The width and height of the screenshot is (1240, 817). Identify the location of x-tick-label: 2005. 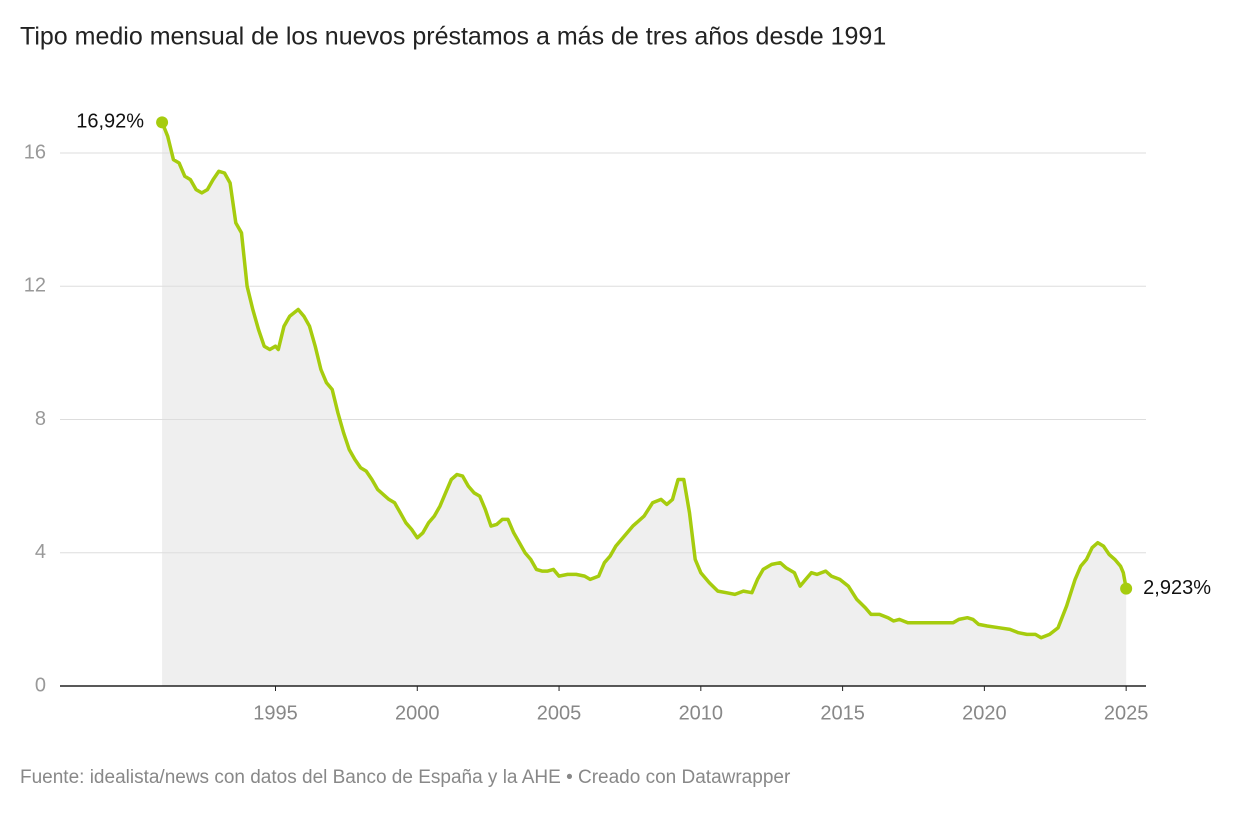
(559, 713).